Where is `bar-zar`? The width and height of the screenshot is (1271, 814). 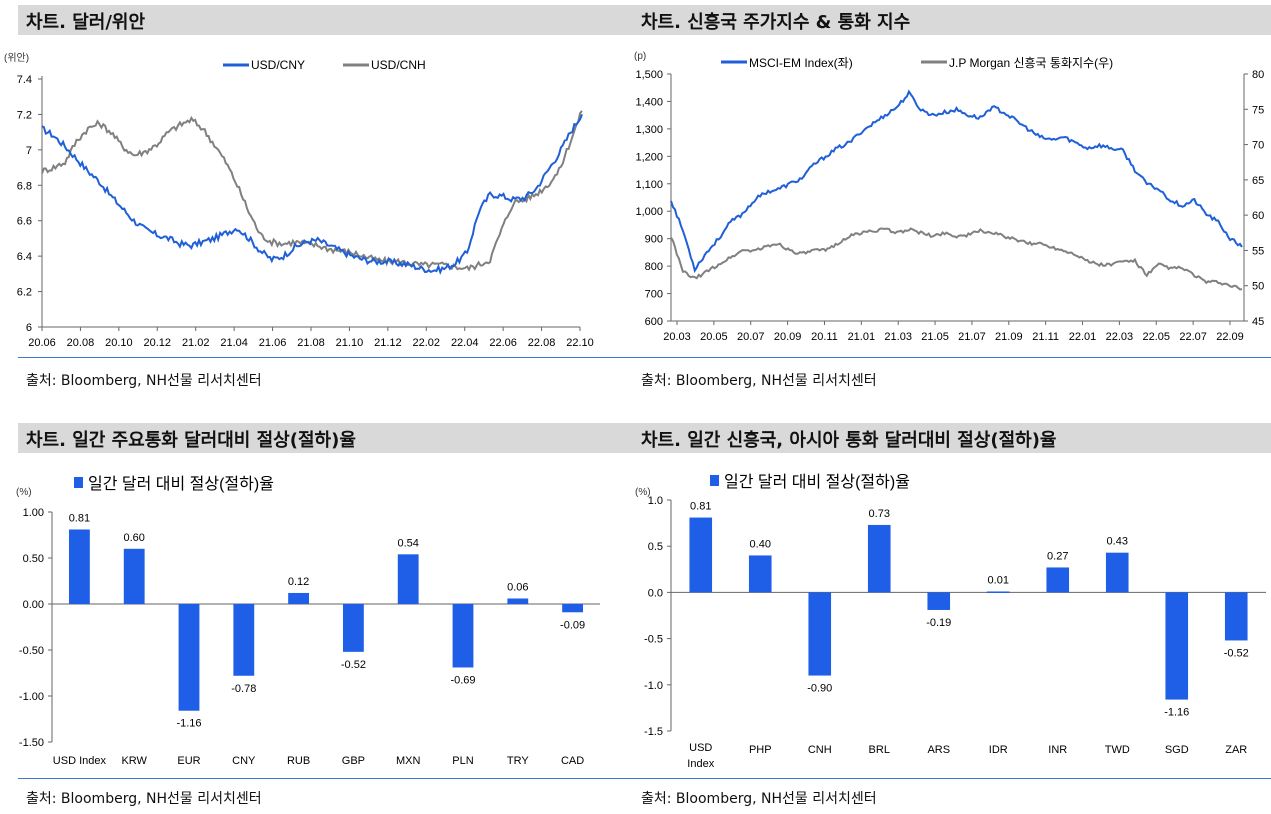 bar-zar is located at coordinates (1236, 616).